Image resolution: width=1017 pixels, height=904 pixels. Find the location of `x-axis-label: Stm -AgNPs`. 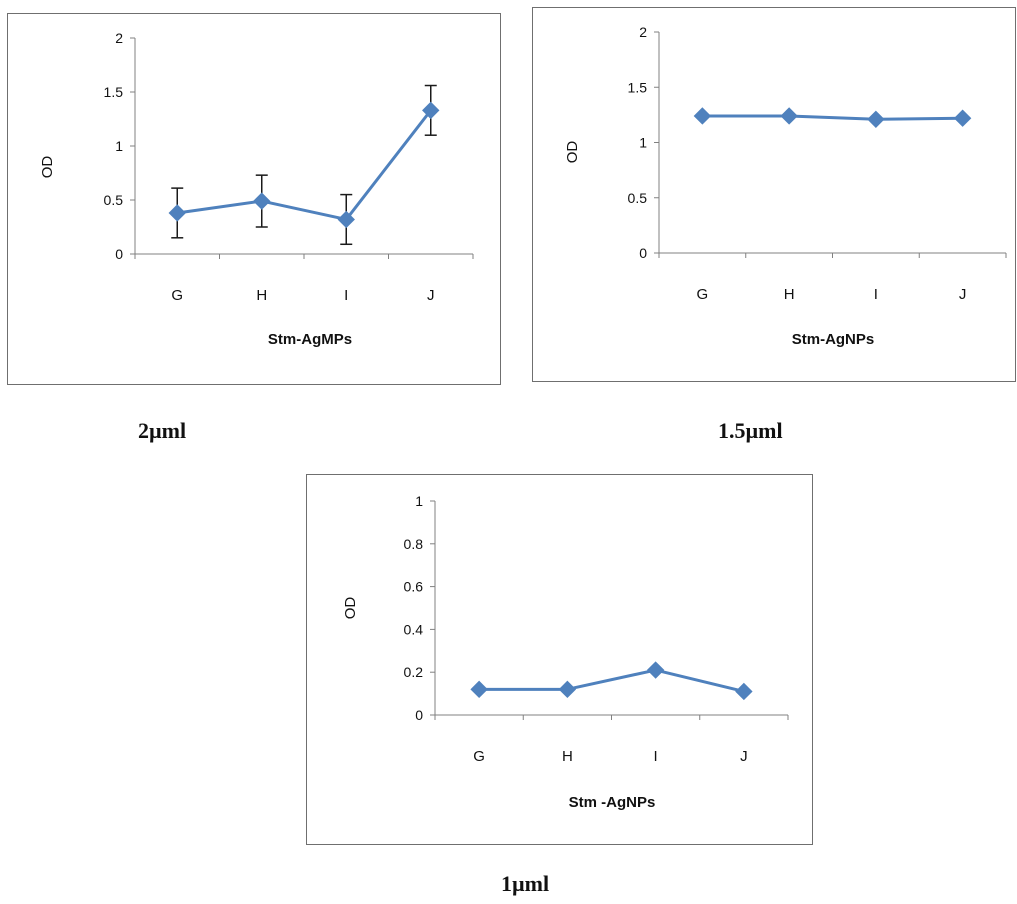

x-axis-label: Stm -AgNPs is located at coordinates (612, 802).